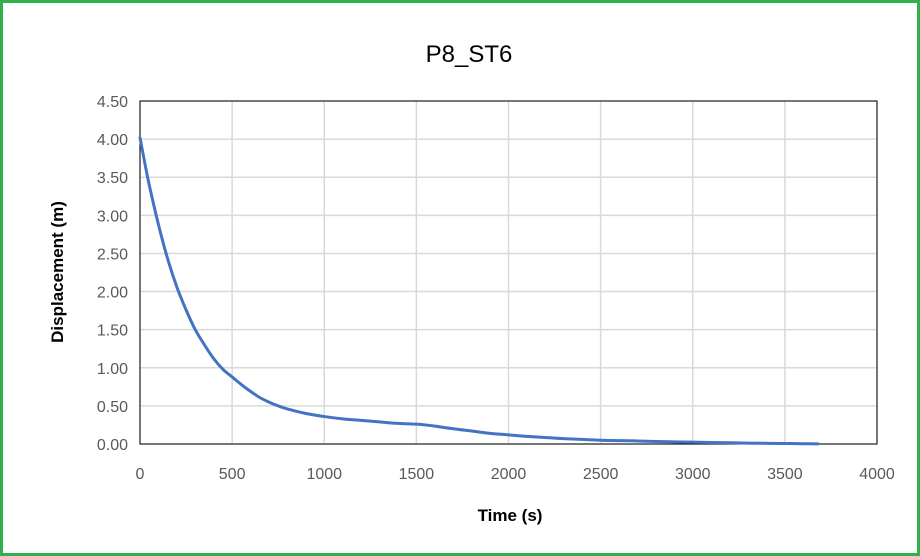 The image size is (920, 556). What do you see at coordinates (140, 474) in the screenshot?
I see `x-tick-label: 0` at bounding box center [140, 474].